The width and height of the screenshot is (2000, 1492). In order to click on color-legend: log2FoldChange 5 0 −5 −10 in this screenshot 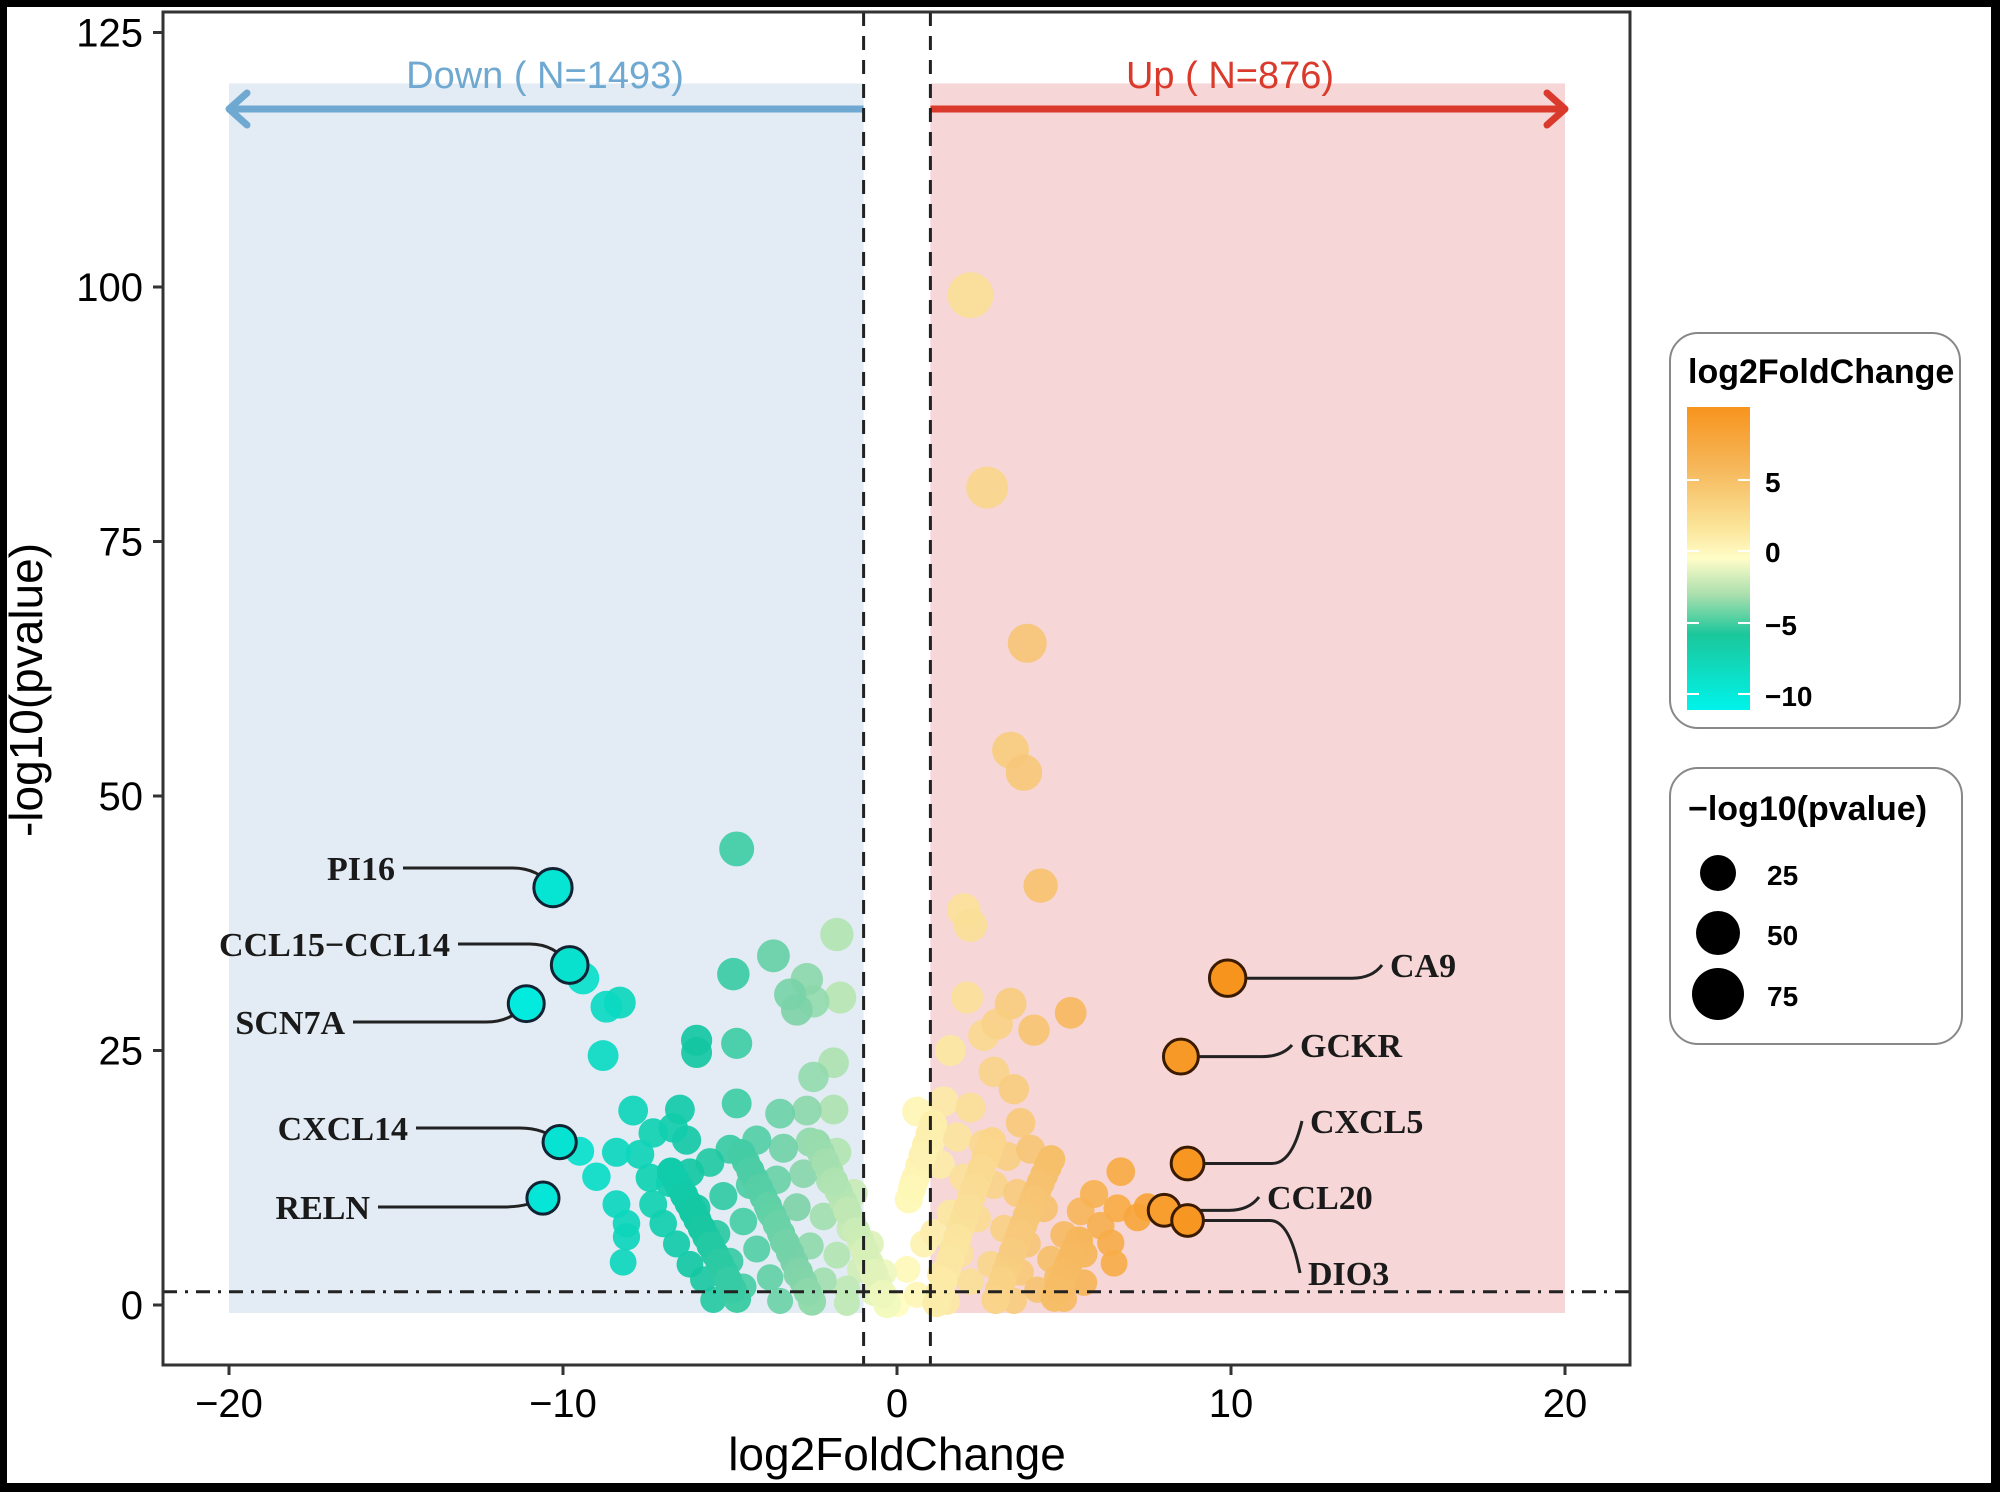, I will do `click(1815, 530)`.